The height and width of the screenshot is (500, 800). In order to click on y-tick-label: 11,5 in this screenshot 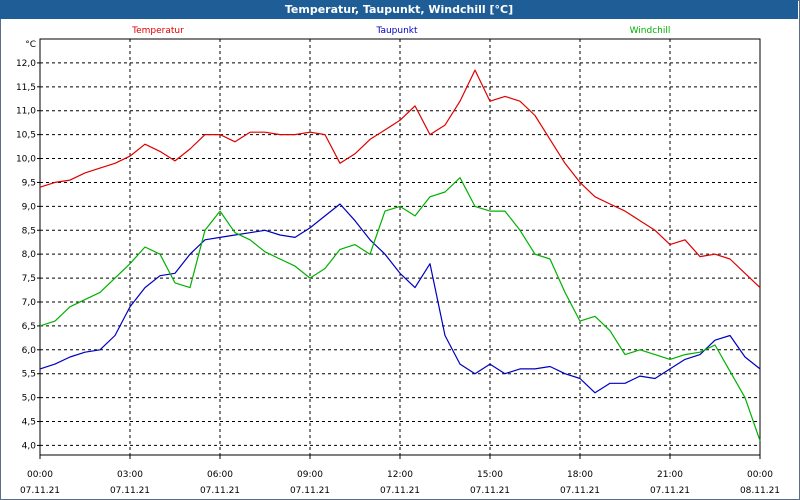, I will do `click(26, 88)`.